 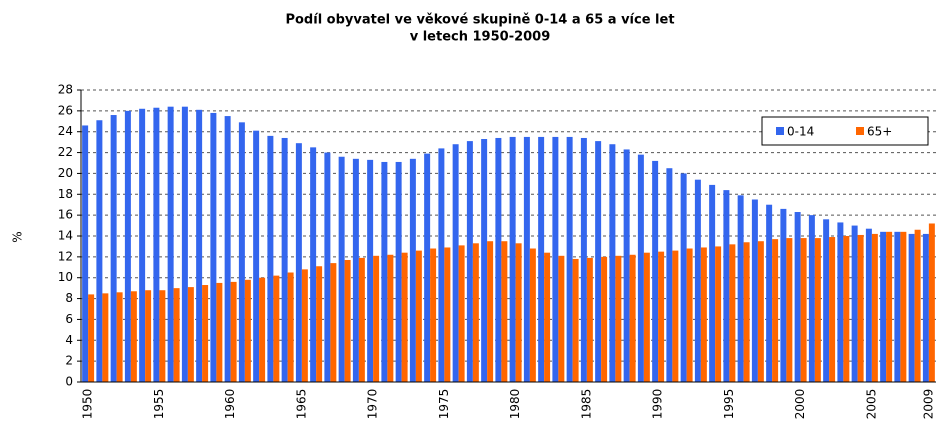 What do you see at coordinates (444, 404) in the screenshot?
I see `x-tick-label: 1975` at bounding box center [444, 404].